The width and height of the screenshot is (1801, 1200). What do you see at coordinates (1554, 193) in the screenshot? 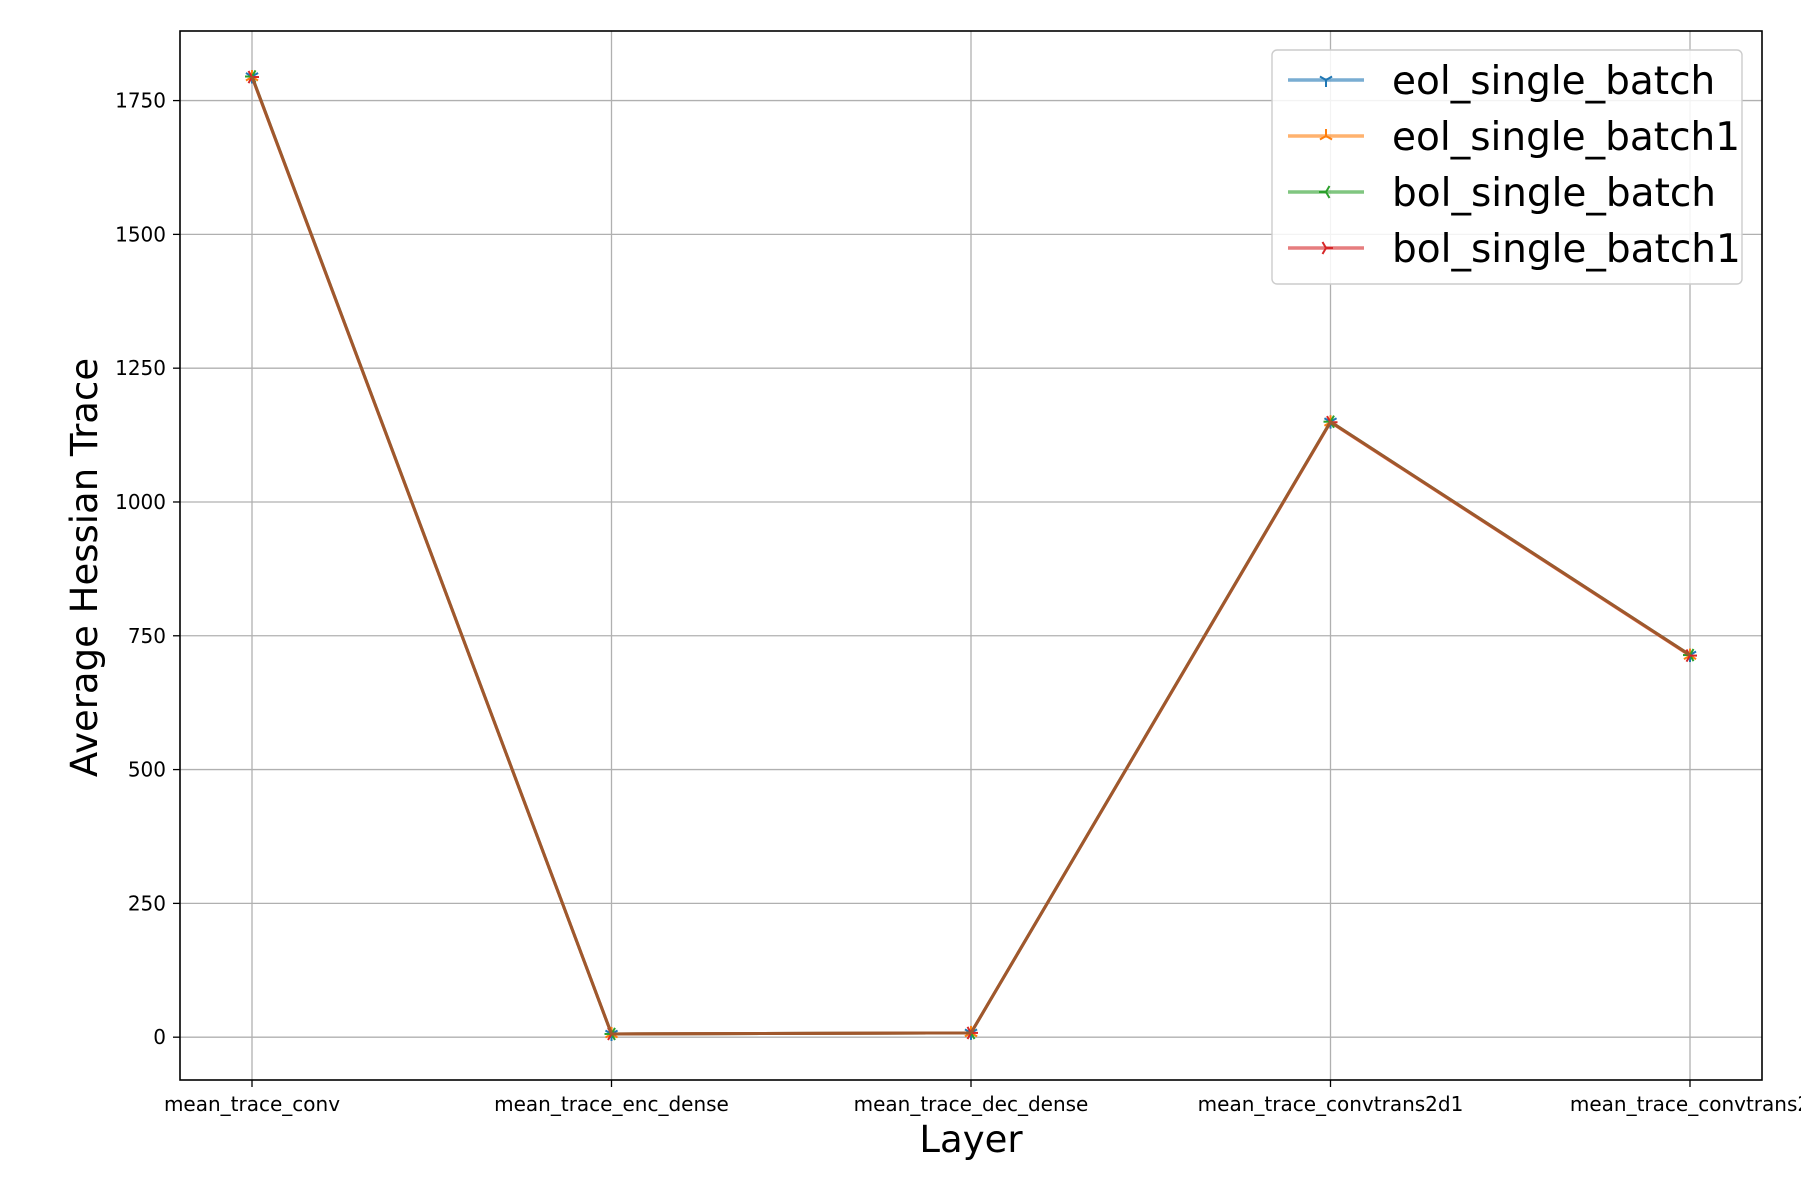
I see `legend-label-bol_single_batch: bol_single_batch` at bounding box center [1554, 193].